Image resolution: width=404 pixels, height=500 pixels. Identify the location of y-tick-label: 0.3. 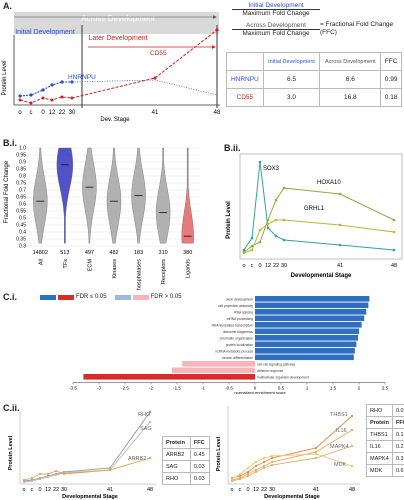
(22, 247).